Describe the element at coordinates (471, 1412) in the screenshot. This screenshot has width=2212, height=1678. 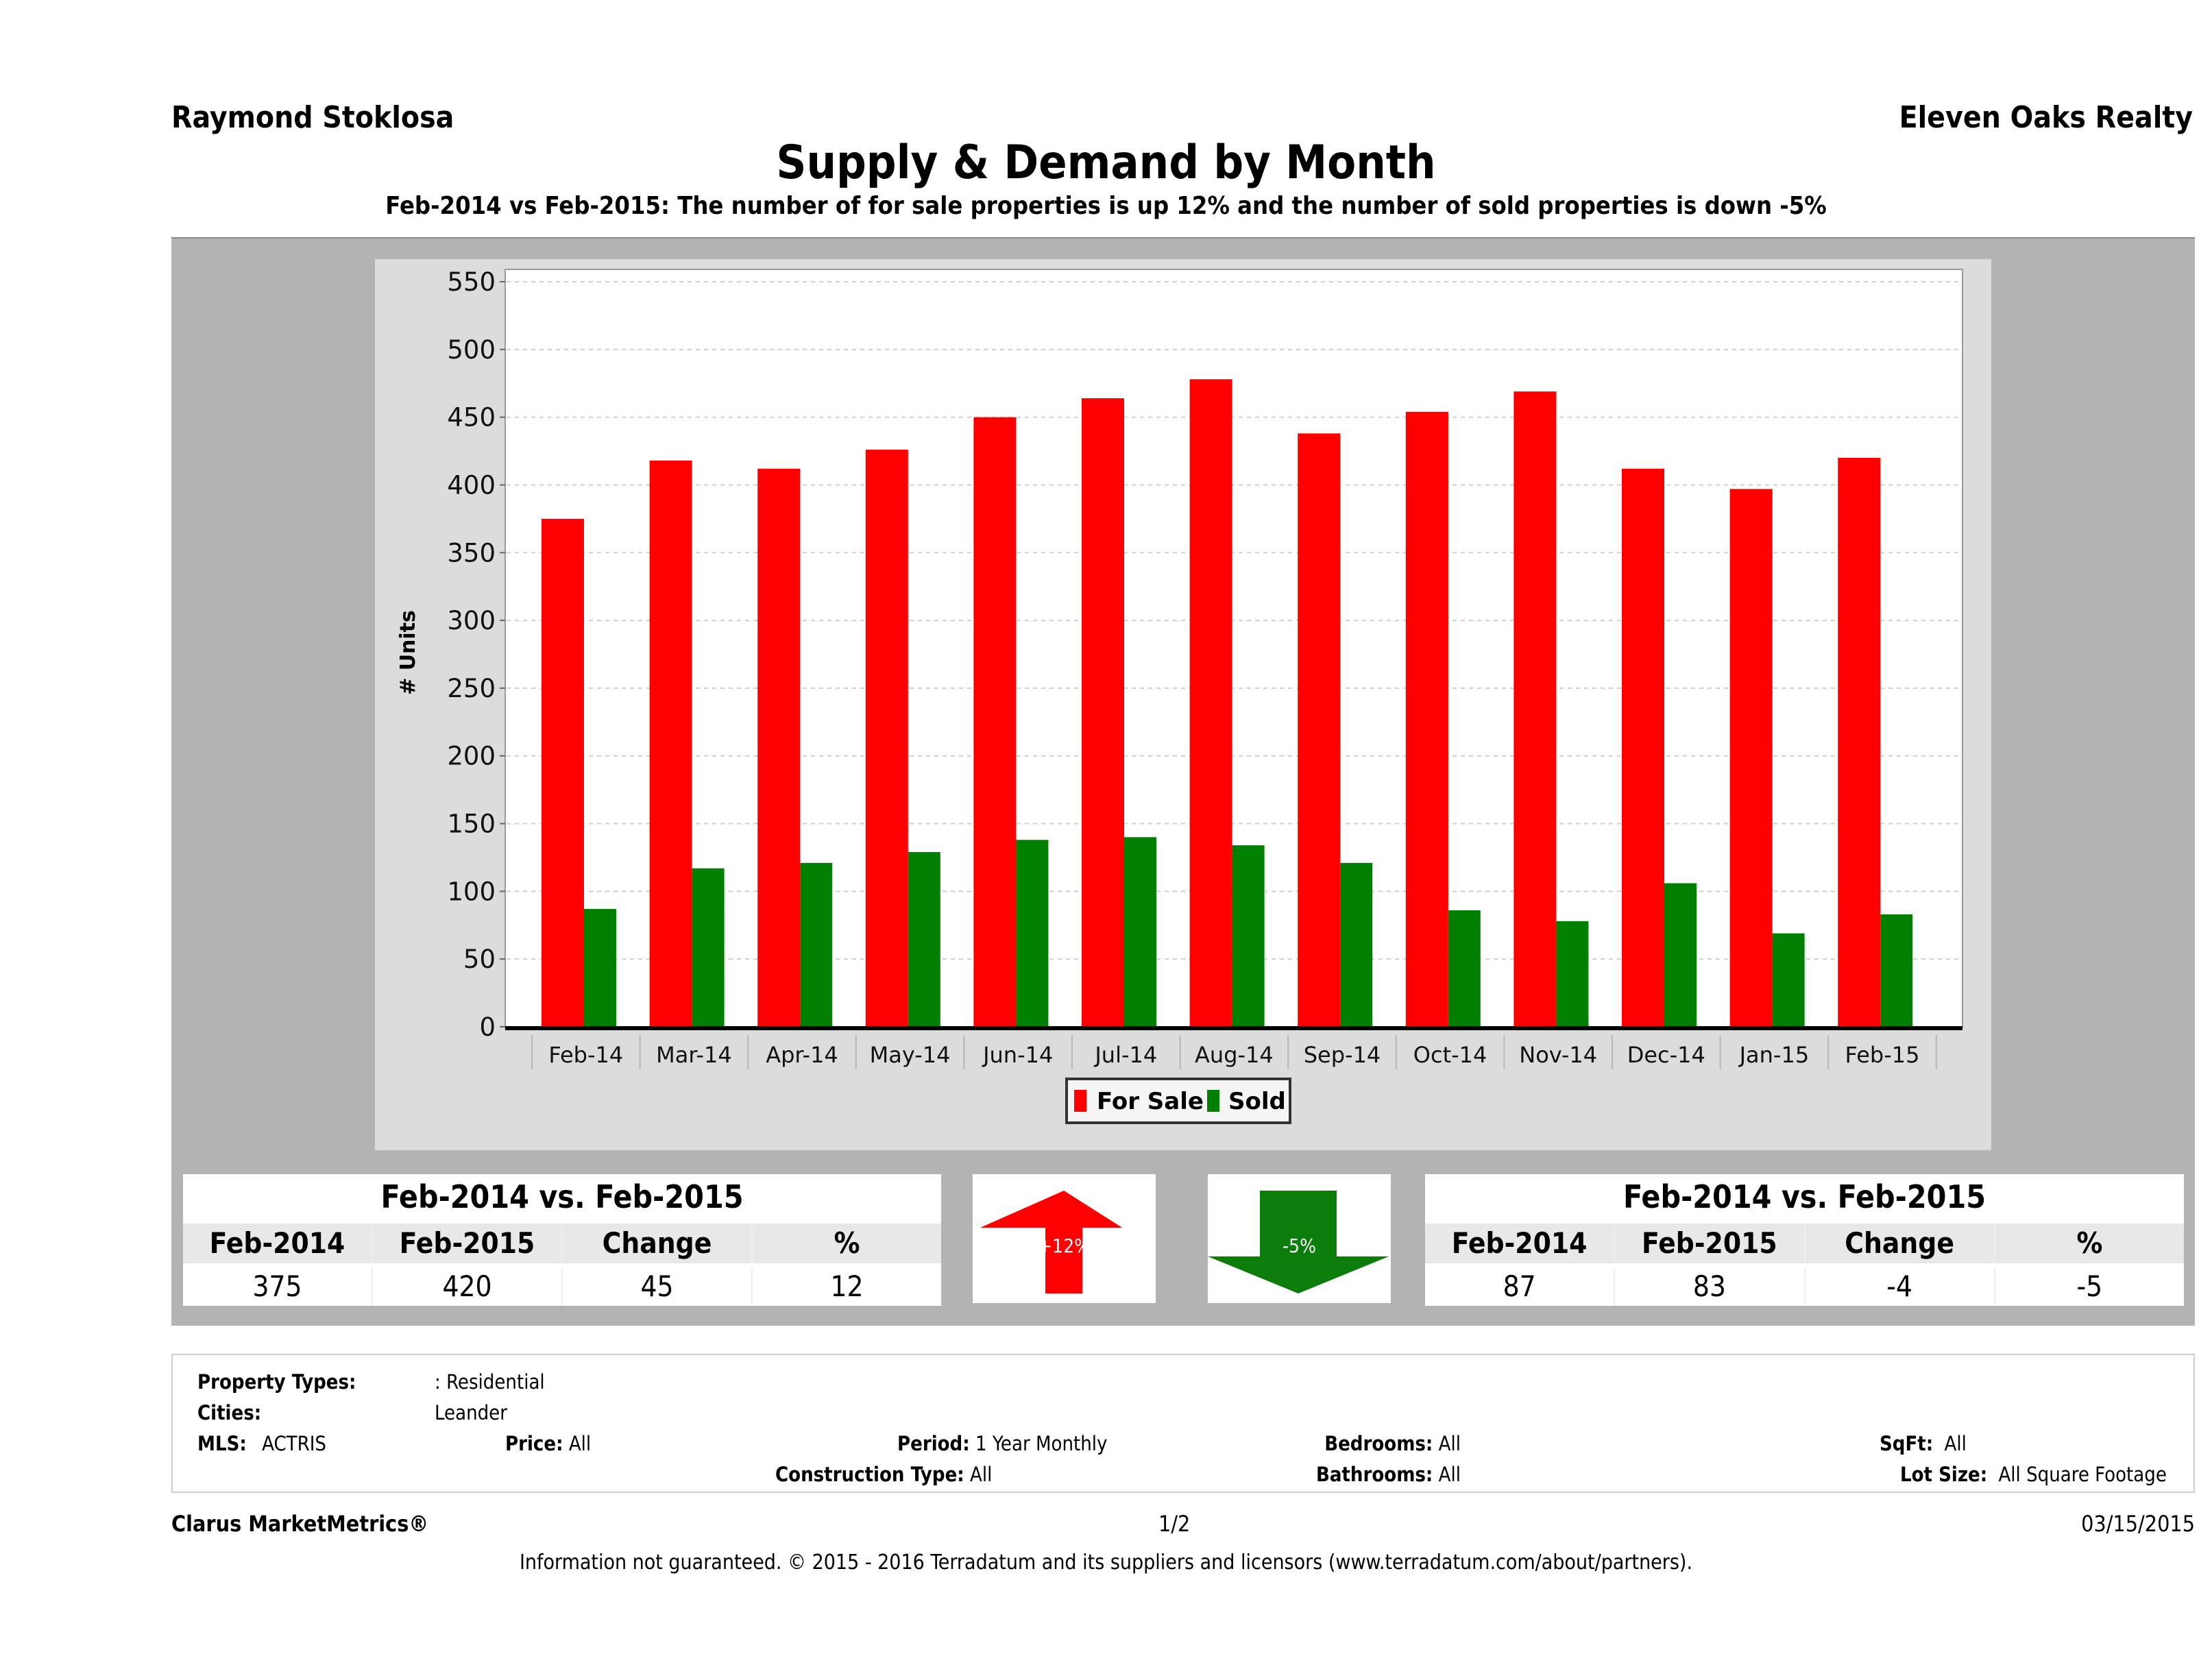
I see `criteria-value: Leander` at that location.